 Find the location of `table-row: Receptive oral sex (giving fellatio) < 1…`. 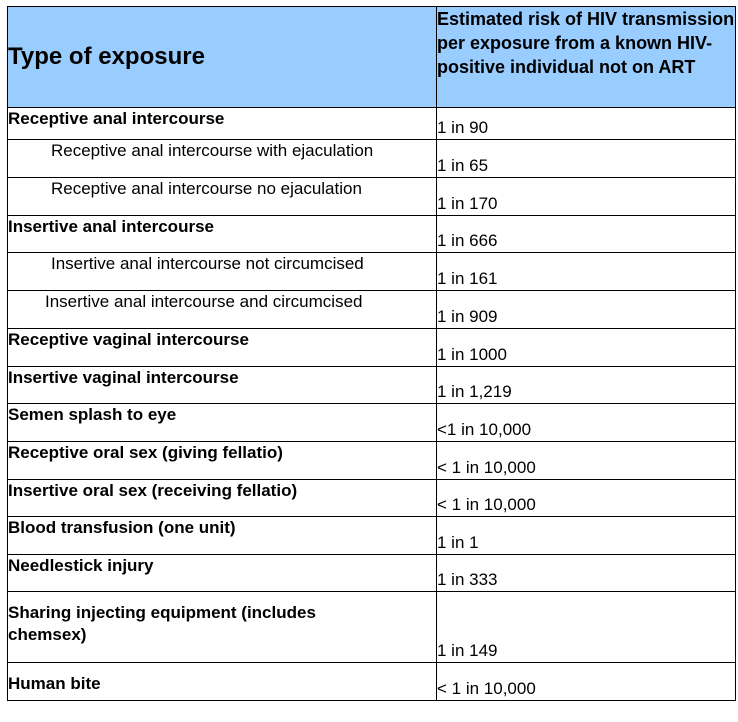

table-row: Receptive oral sex (giving fellatio) < 1… is located at coordinates (371, 460).